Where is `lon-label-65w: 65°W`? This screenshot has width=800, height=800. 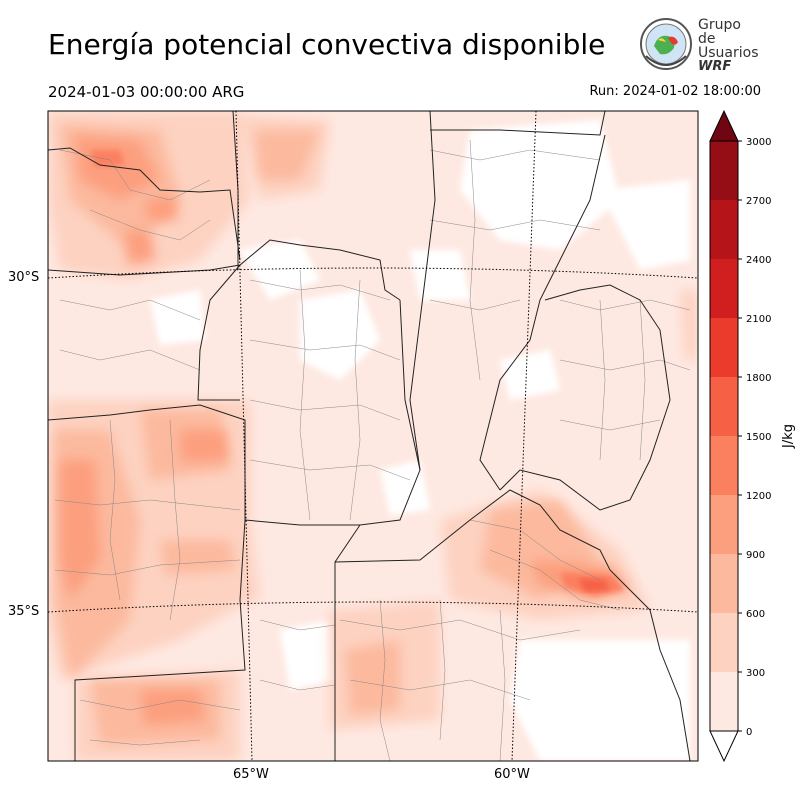
lon-label-65w: 65°W is located at coordinates (251, 774).